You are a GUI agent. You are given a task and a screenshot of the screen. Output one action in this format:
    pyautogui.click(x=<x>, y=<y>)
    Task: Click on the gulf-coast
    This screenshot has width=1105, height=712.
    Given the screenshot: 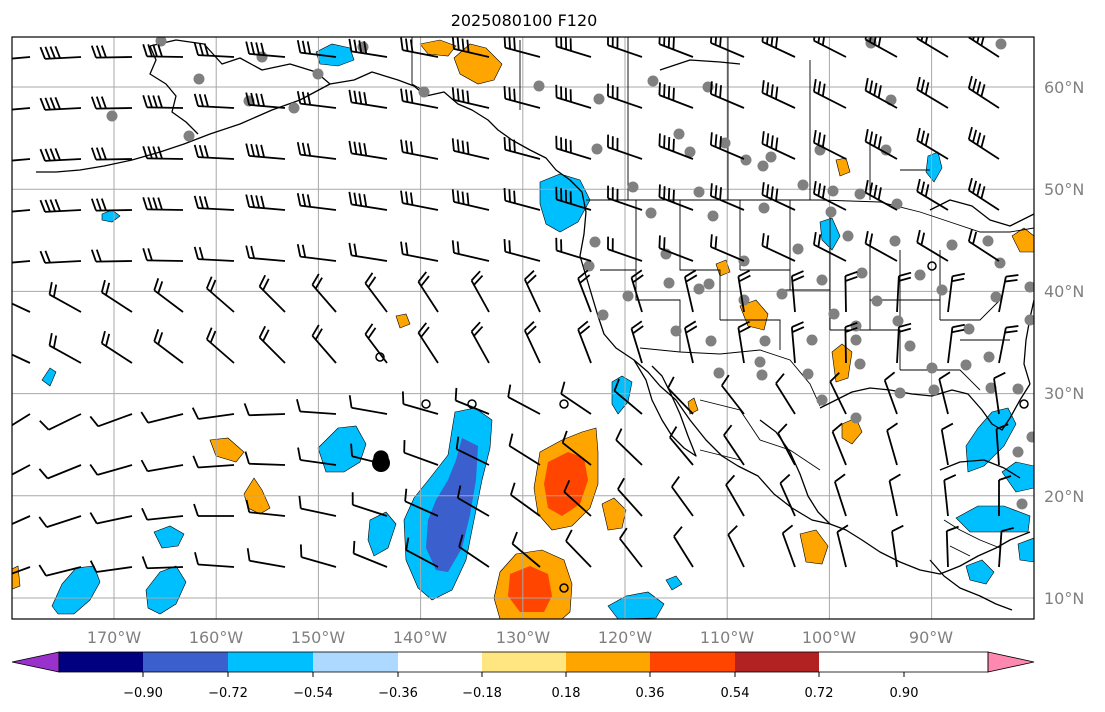 What is the action you would take?
    pyautogui.click(x=895, y=454)
    